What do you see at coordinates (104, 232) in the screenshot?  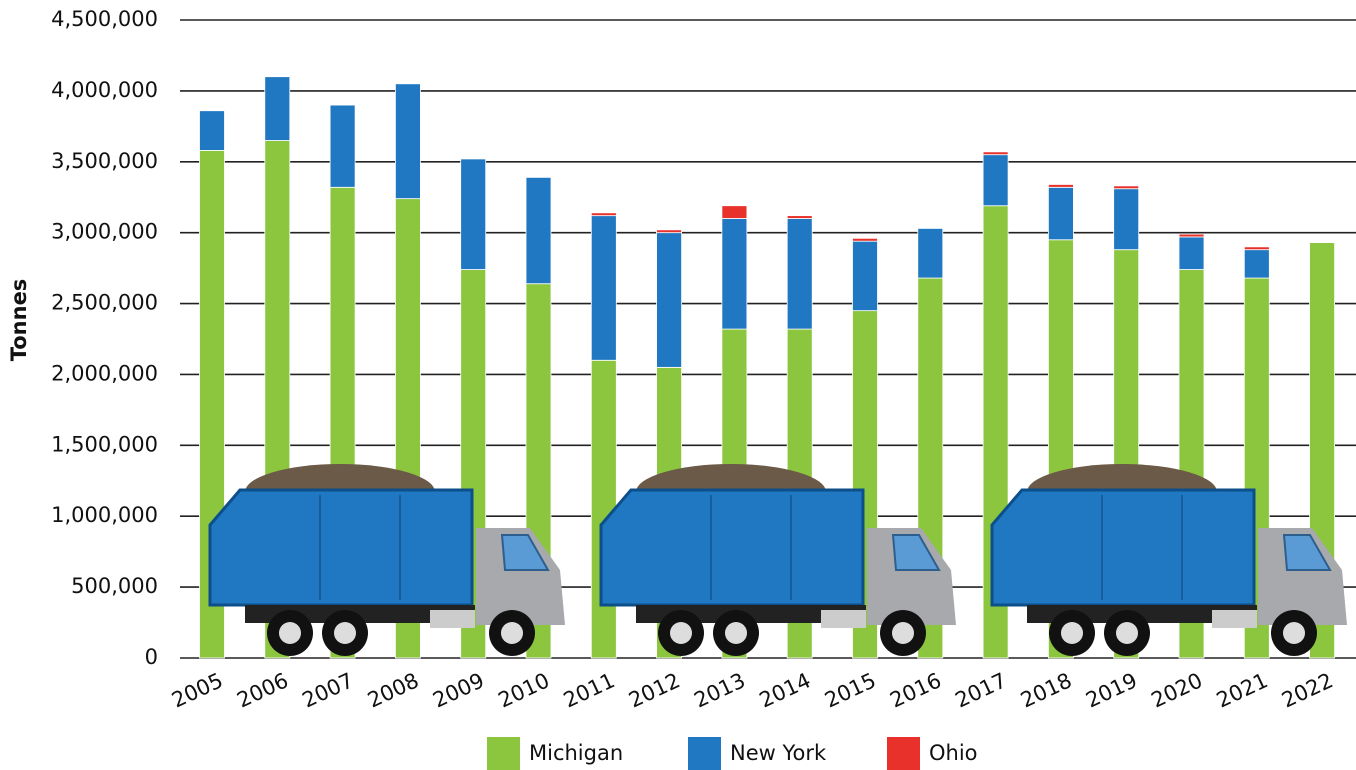 I see `y-tick-label: 3,000,000` at bounding box center [104, 232].